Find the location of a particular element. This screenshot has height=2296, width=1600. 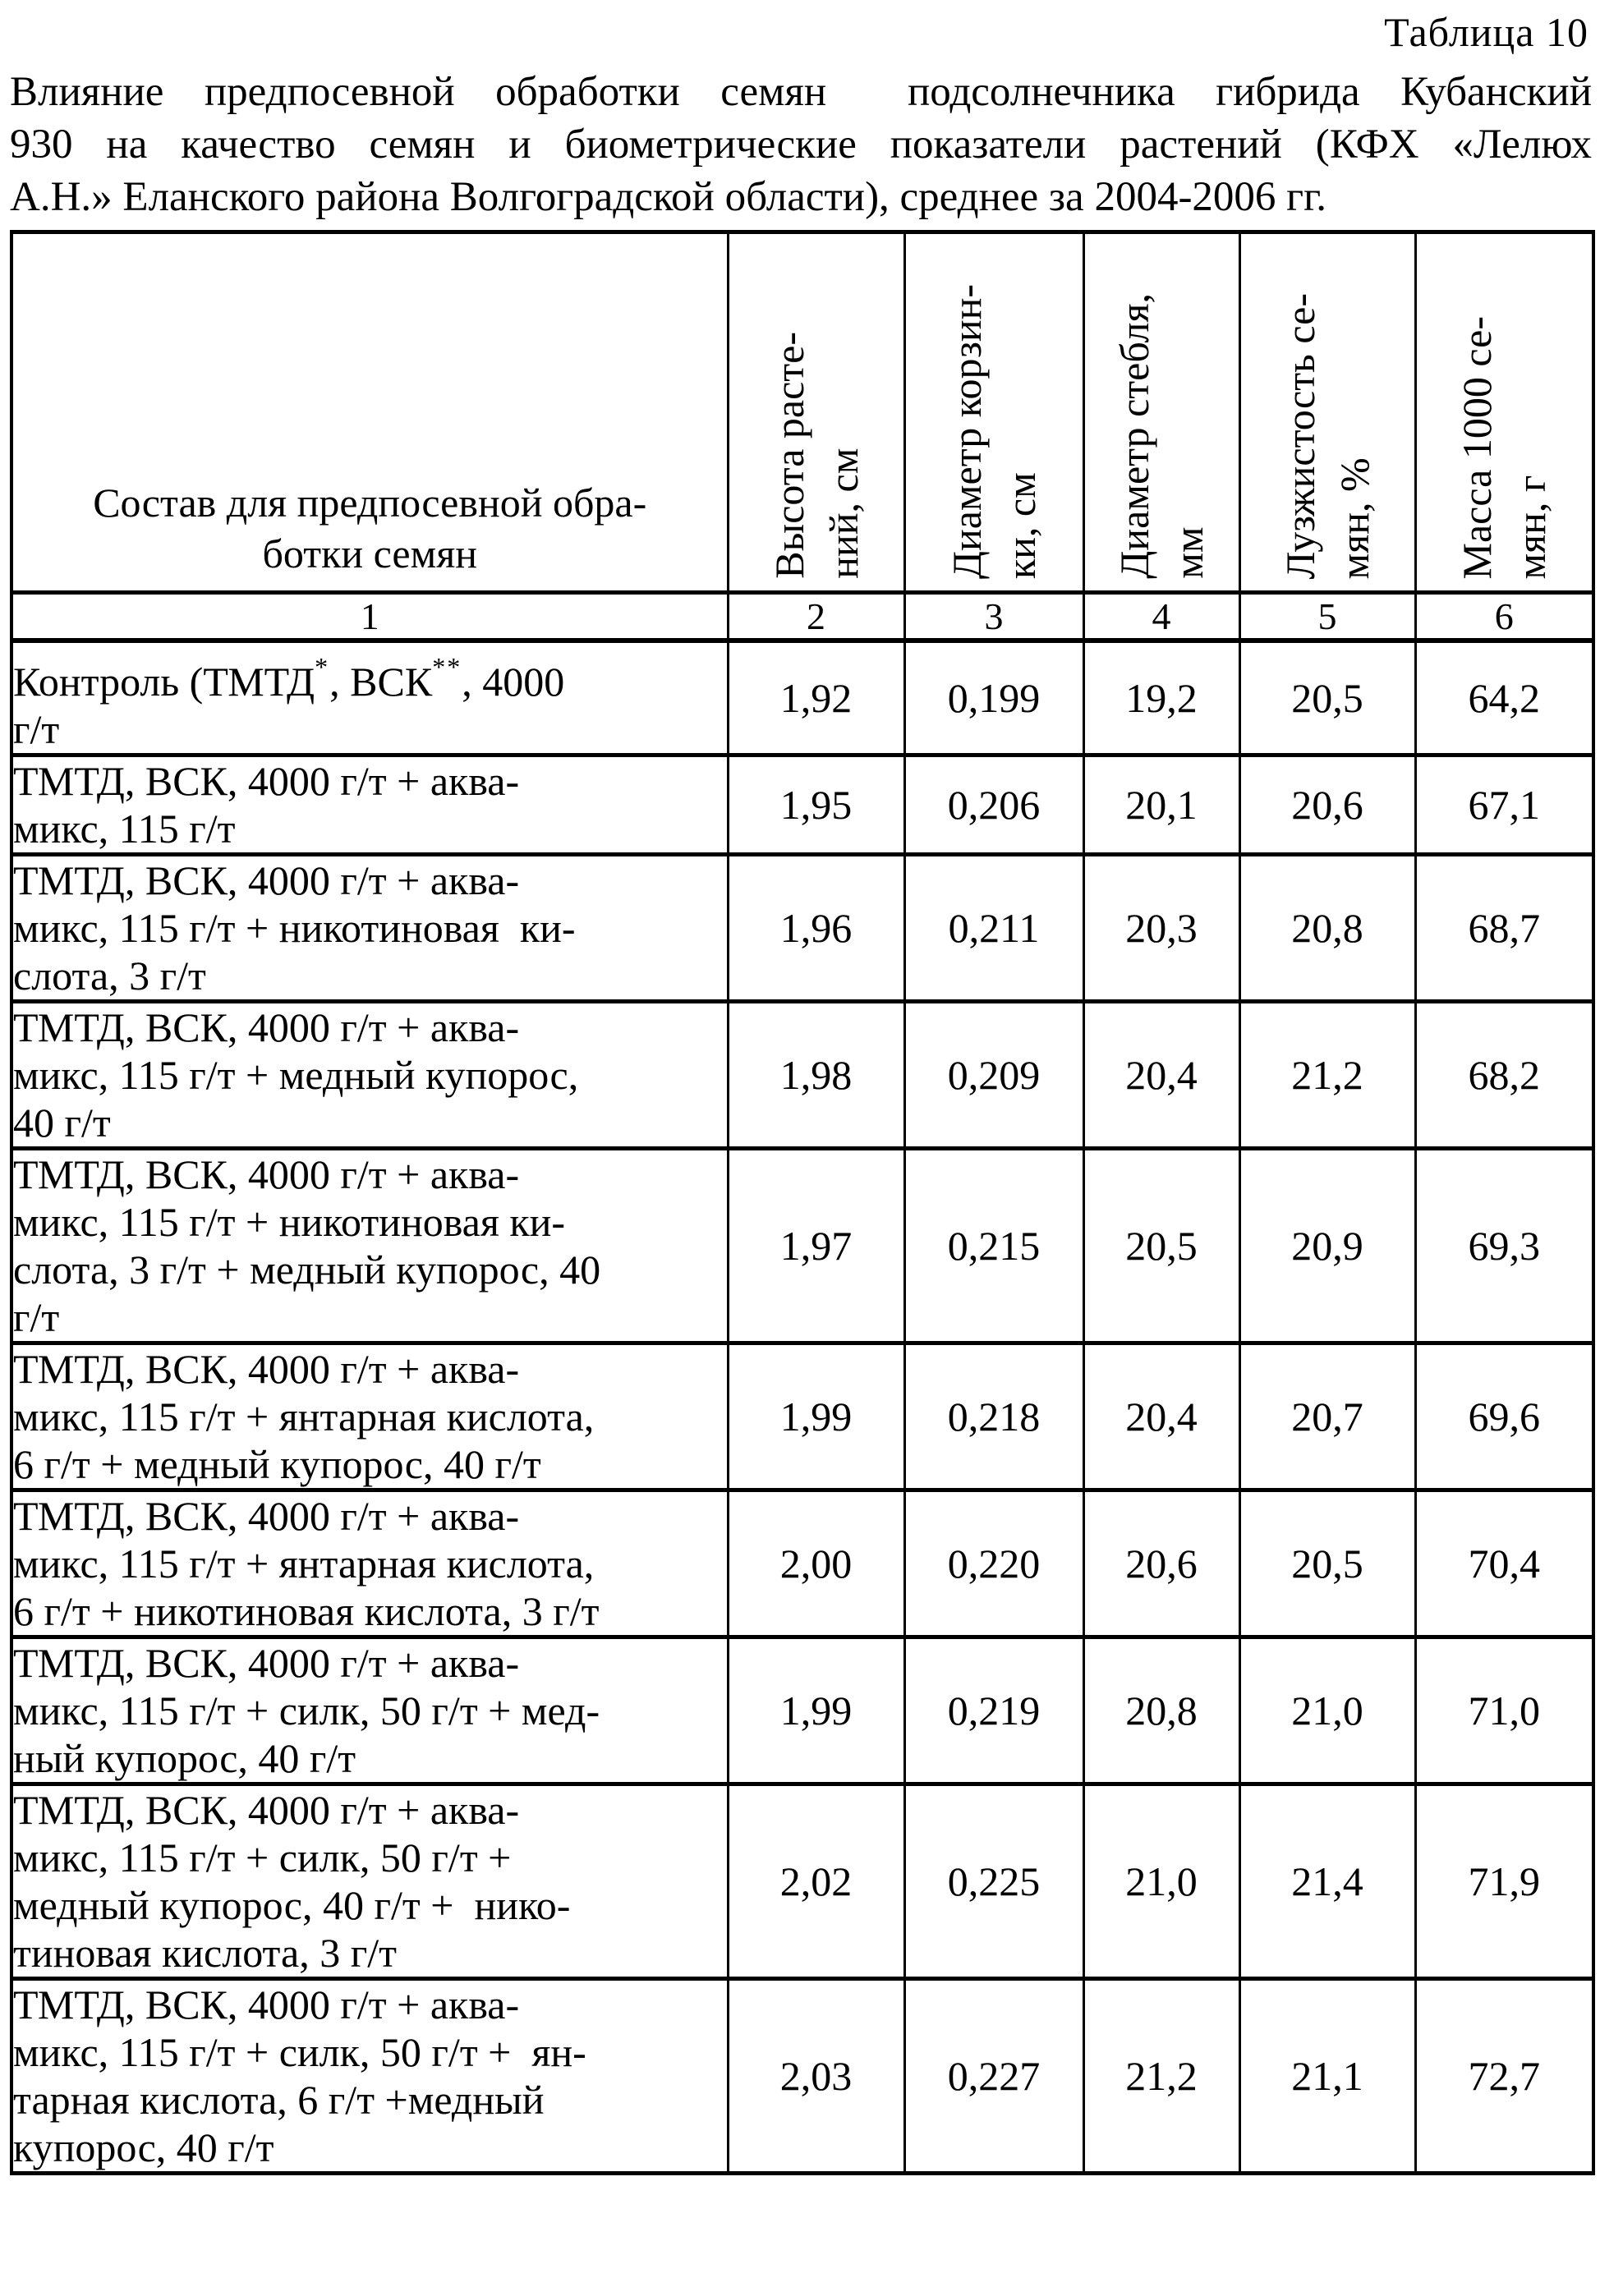

value-cell: 20,9 is located at coordinates (1327, 1245).